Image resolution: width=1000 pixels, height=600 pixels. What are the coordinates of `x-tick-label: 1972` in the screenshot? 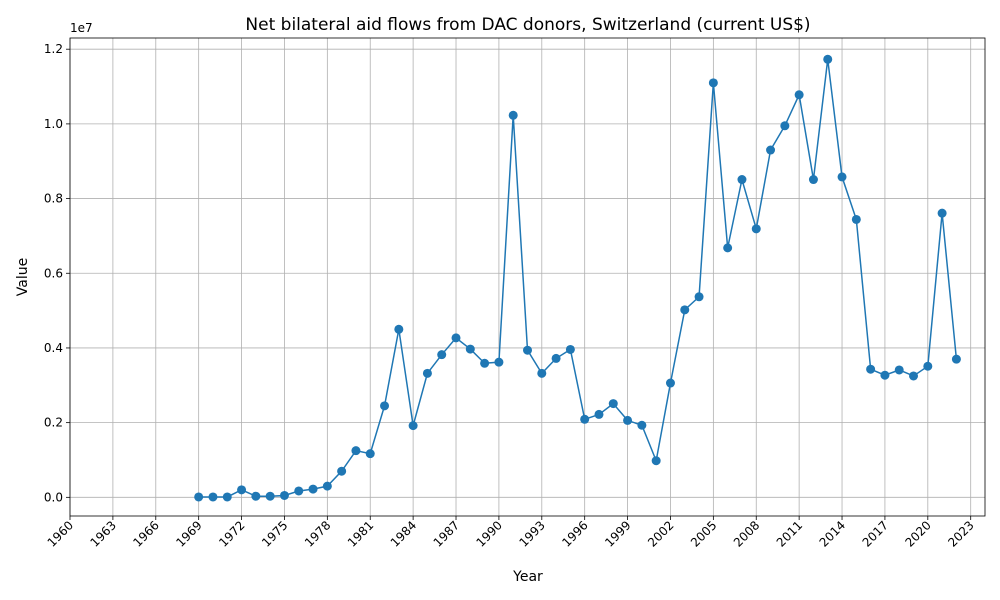 It's located at (231, 533).